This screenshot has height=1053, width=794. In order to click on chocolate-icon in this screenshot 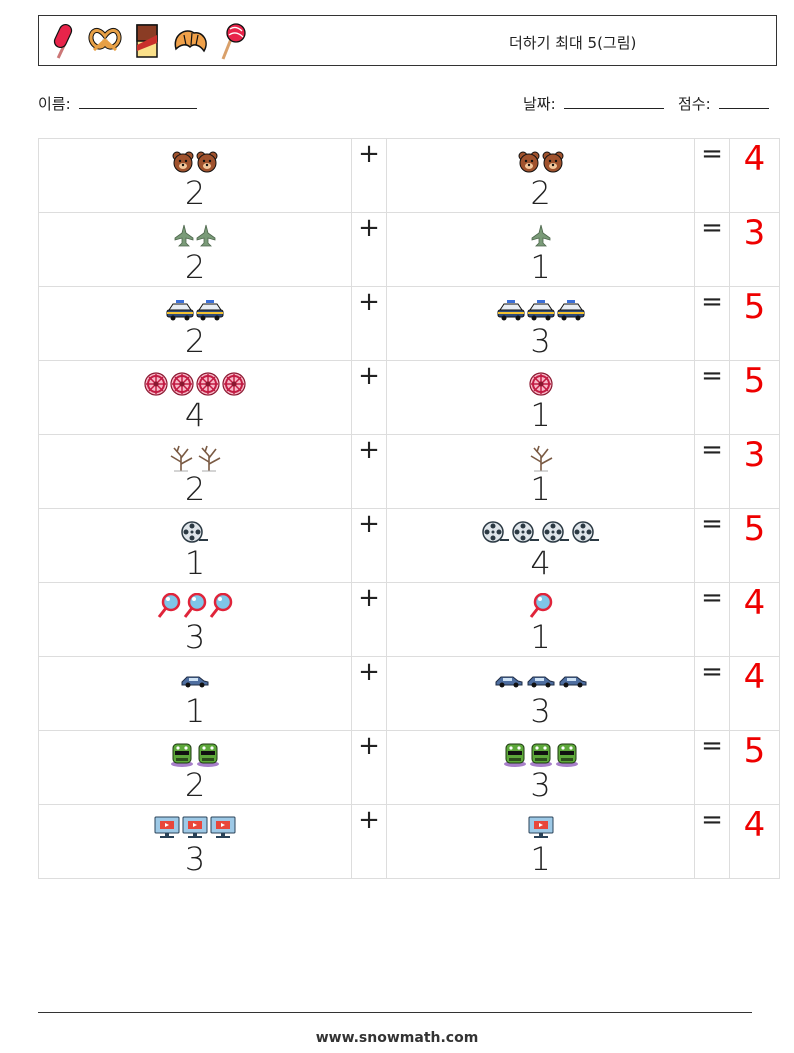, I will do `click(147, 41)`.